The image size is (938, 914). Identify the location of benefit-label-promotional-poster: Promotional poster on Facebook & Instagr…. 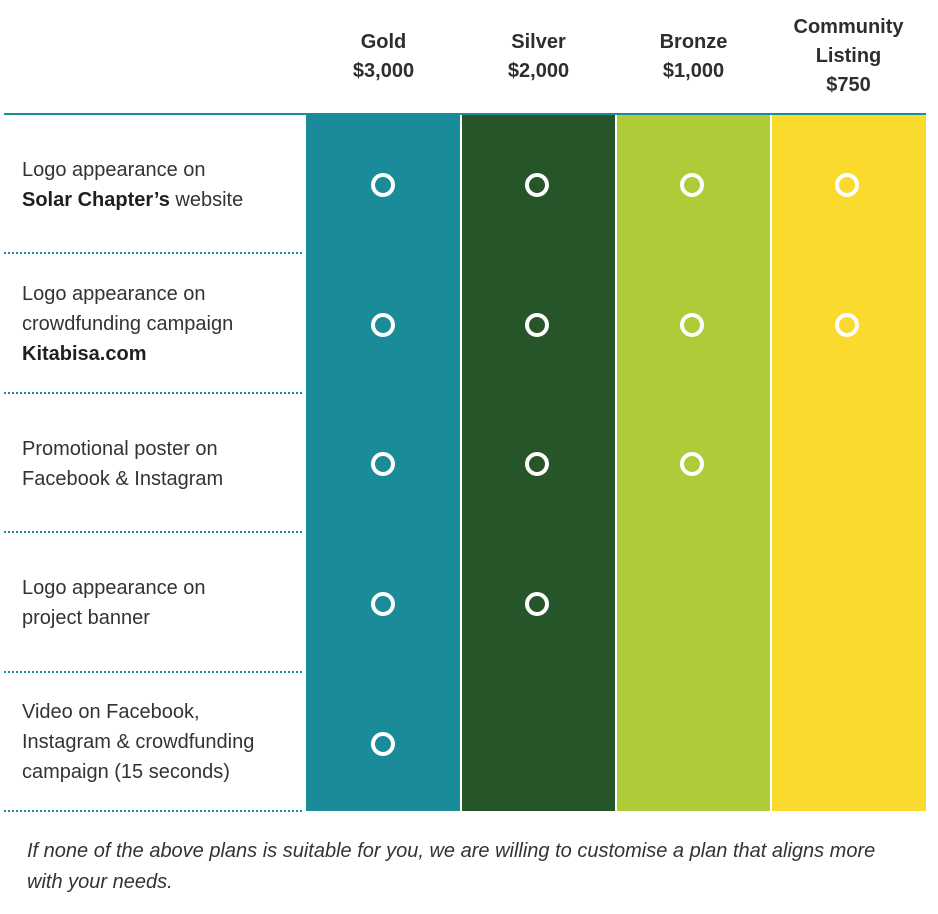
(123, 464).